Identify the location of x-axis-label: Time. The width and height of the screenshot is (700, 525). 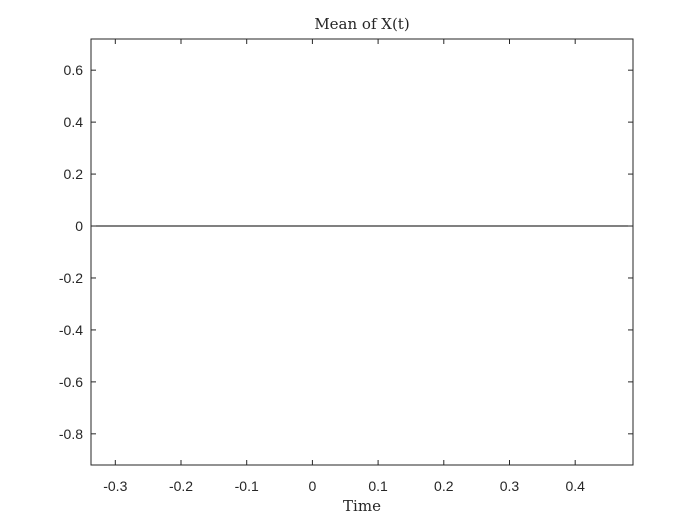
(362, 506).